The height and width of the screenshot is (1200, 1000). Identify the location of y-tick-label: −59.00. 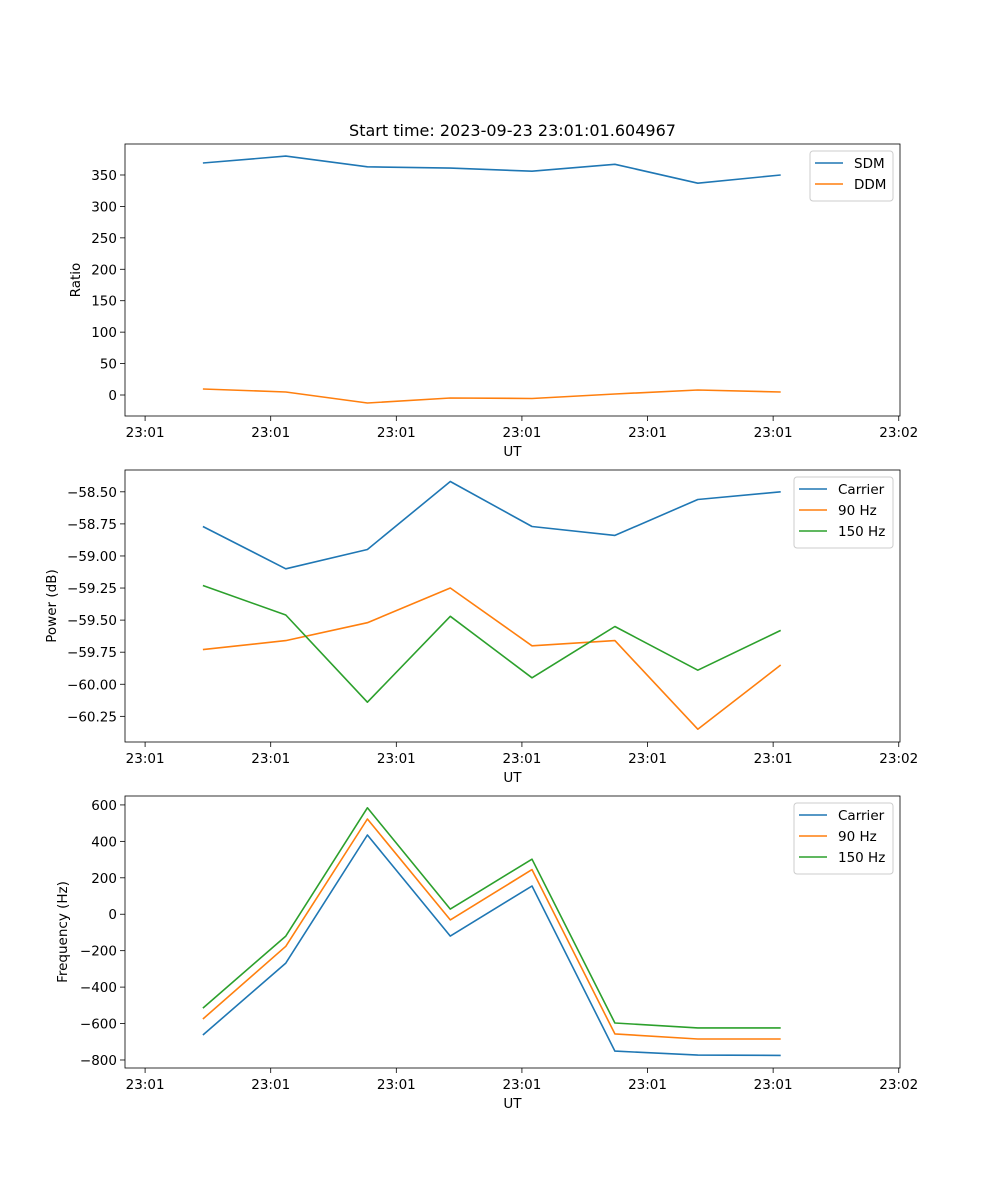
(92, 557).